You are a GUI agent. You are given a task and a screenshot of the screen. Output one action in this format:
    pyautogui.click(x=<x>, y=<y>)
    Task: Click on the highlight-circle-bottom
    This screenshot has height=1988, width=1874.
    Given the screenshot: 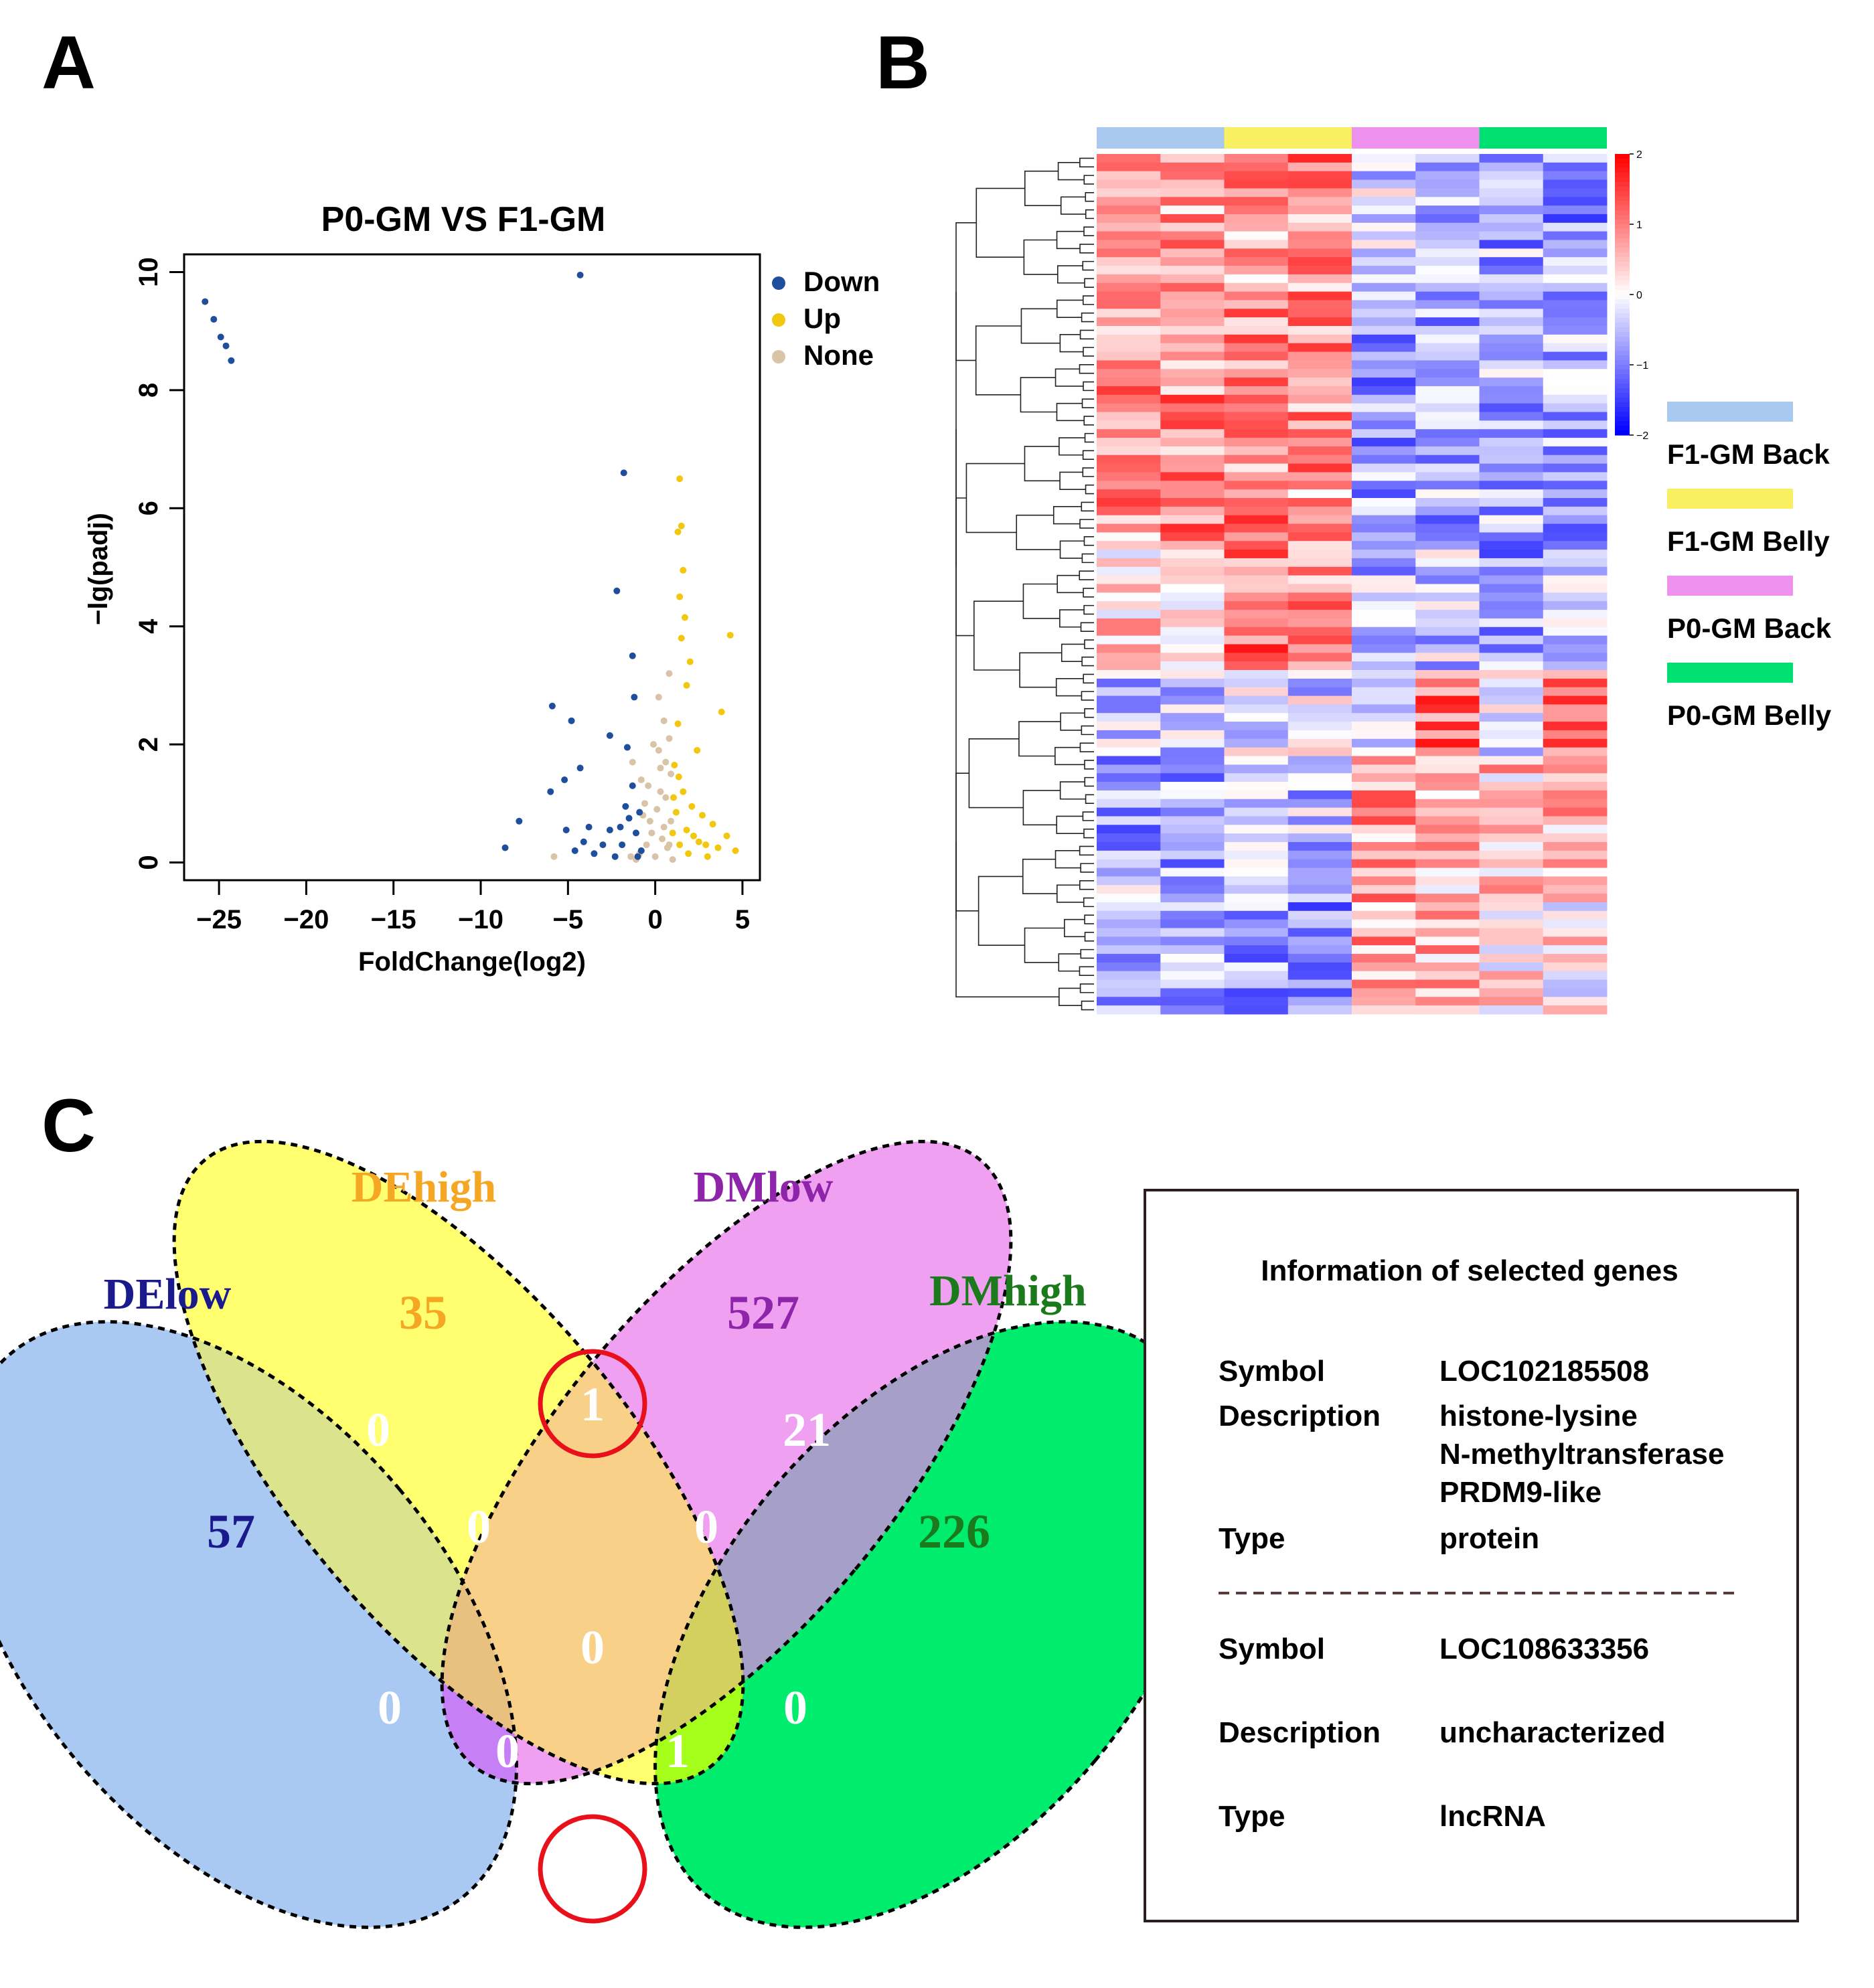 What is the action you would take?
    pyautogui.click(x=592, y=1869)
    